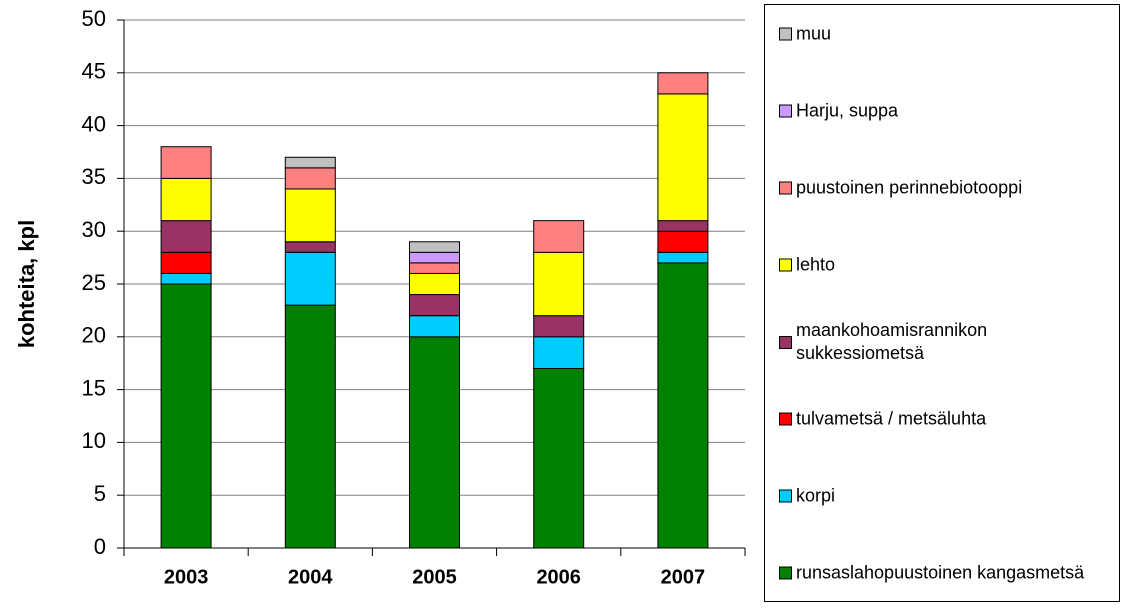 The height and width of the screenshot is (610, 1128). I want to click on x-tick-label: 2003, so click(186, 577).